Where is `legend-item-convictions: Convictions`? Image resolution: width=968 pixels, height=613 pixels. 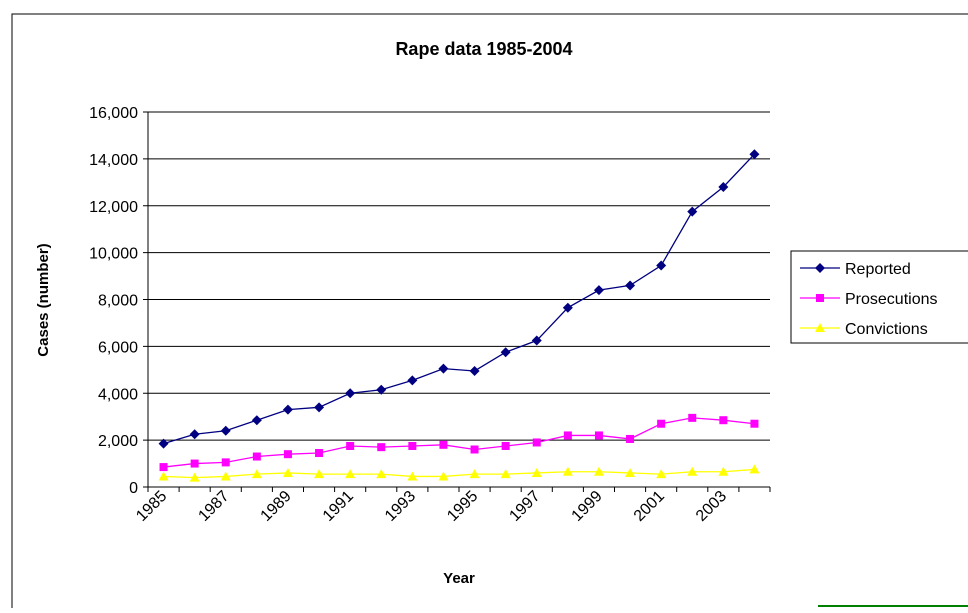
legend-item-convictions: Convictions is located at coordinates (864, 329).